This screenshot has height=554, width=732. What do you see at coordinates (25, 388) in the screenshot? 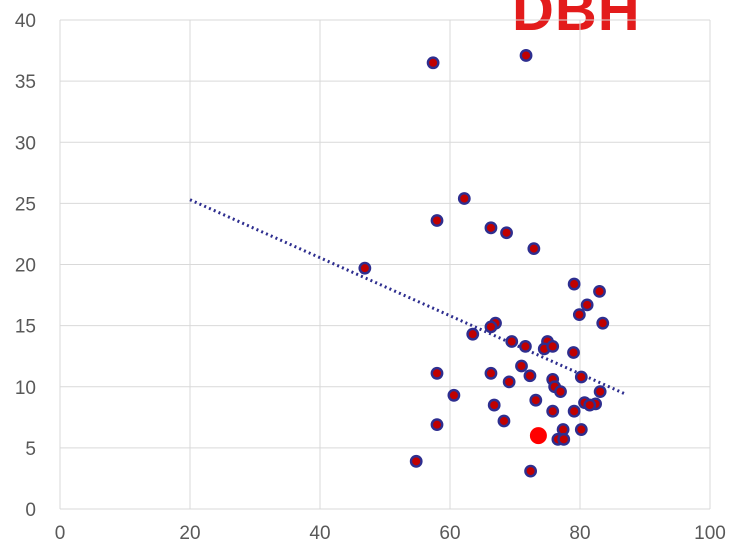
I see `y-tick-label: 10` at bounding box center [25, 388].